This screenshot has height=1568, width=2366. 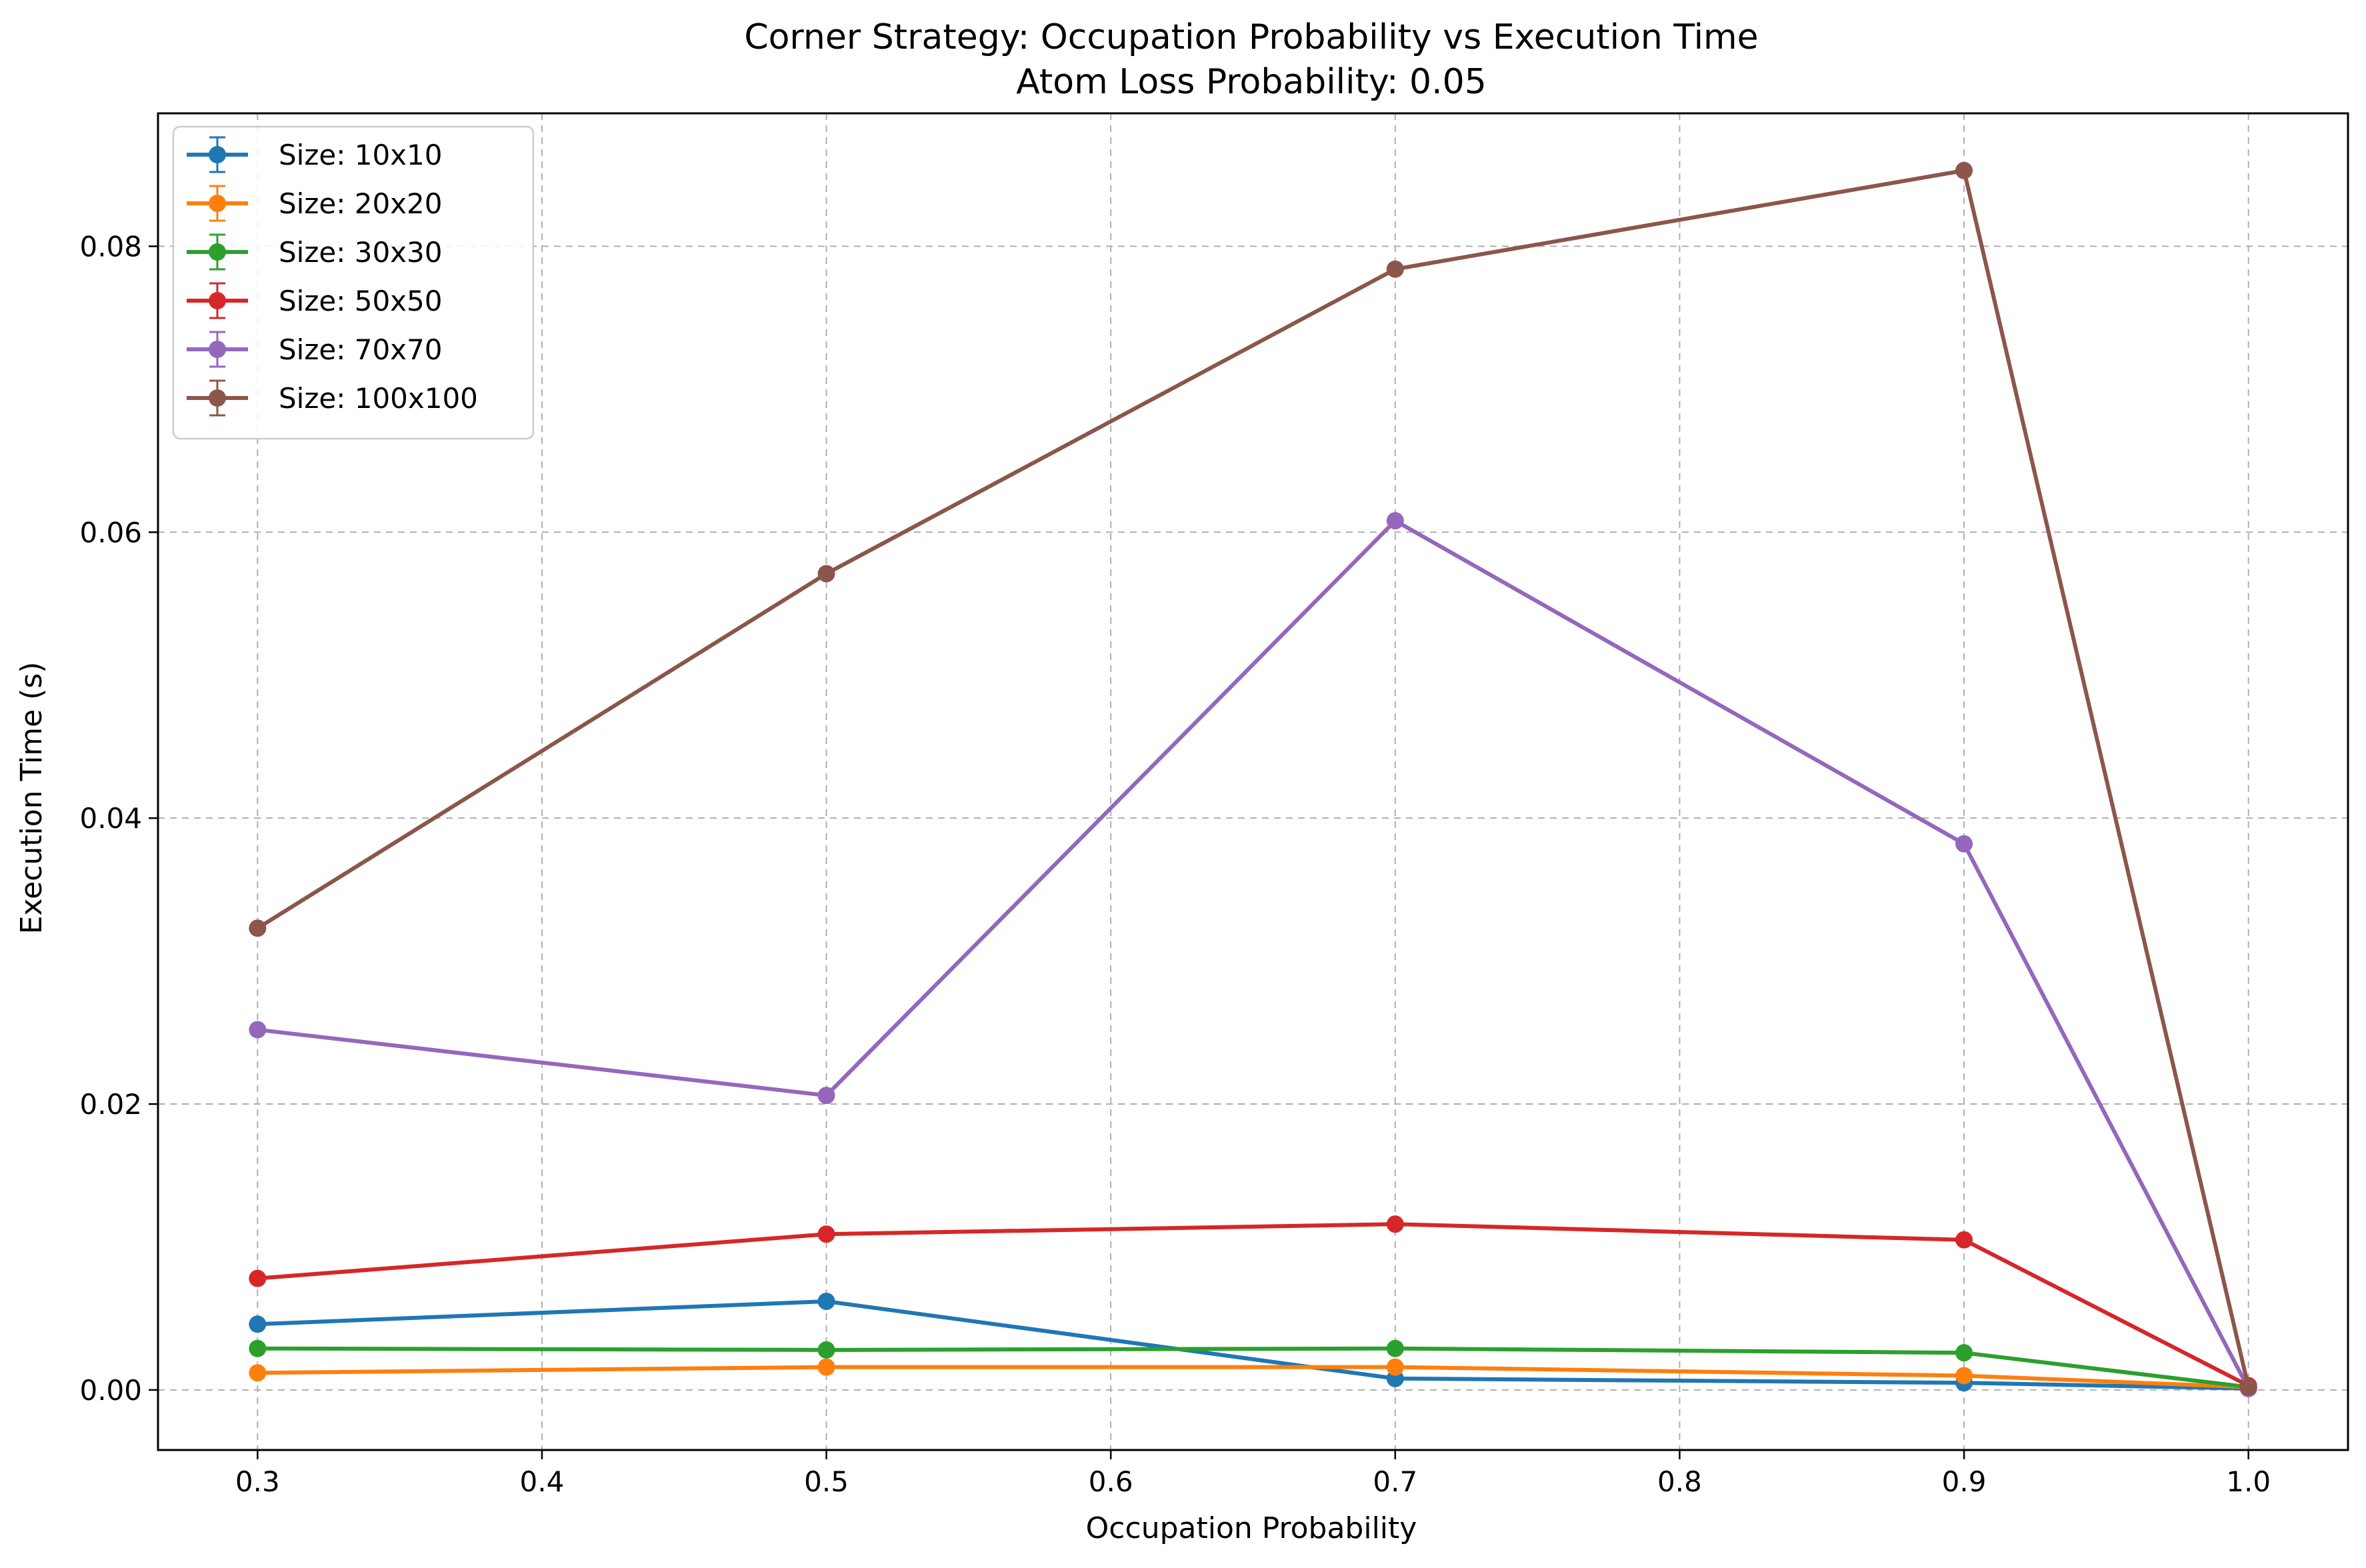 I want to click on legend-label: Size: 50x50, so click(x=360, y=301).